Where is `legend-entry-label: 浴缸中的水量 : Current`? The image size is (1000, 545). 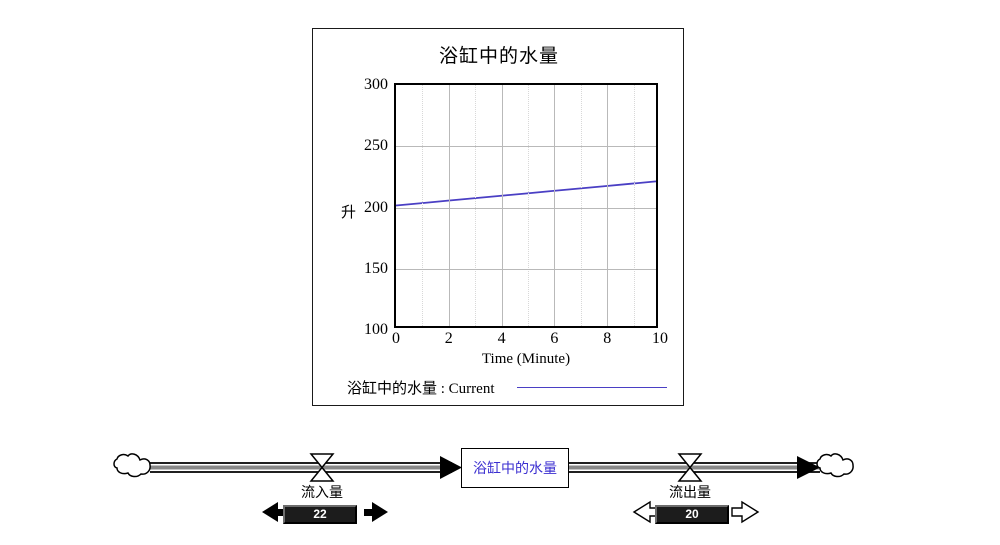 legend-entry-label: 浴缸中的水量 : Current is located at coordinates (421, 389).